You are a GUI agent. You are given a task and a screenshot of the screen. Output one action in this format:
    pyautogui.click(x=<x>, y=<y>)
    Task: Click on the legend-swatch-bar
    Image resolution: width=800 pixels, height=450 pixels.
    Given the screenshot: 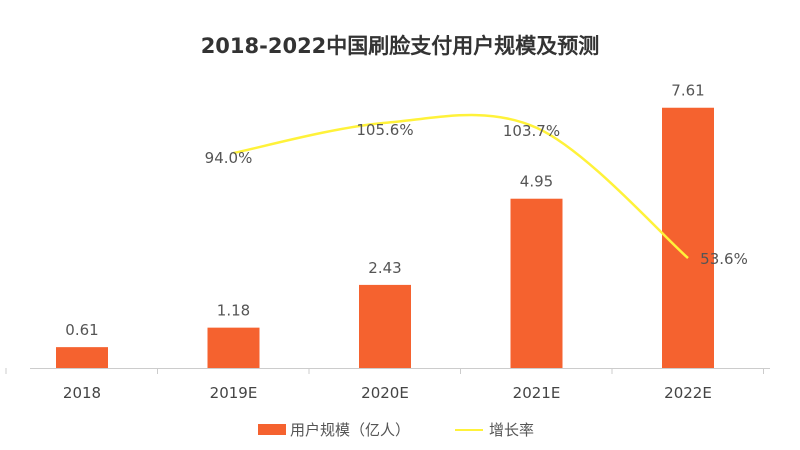 What is the action you would take?
    pyautogui.click(x=272, y=429)
    